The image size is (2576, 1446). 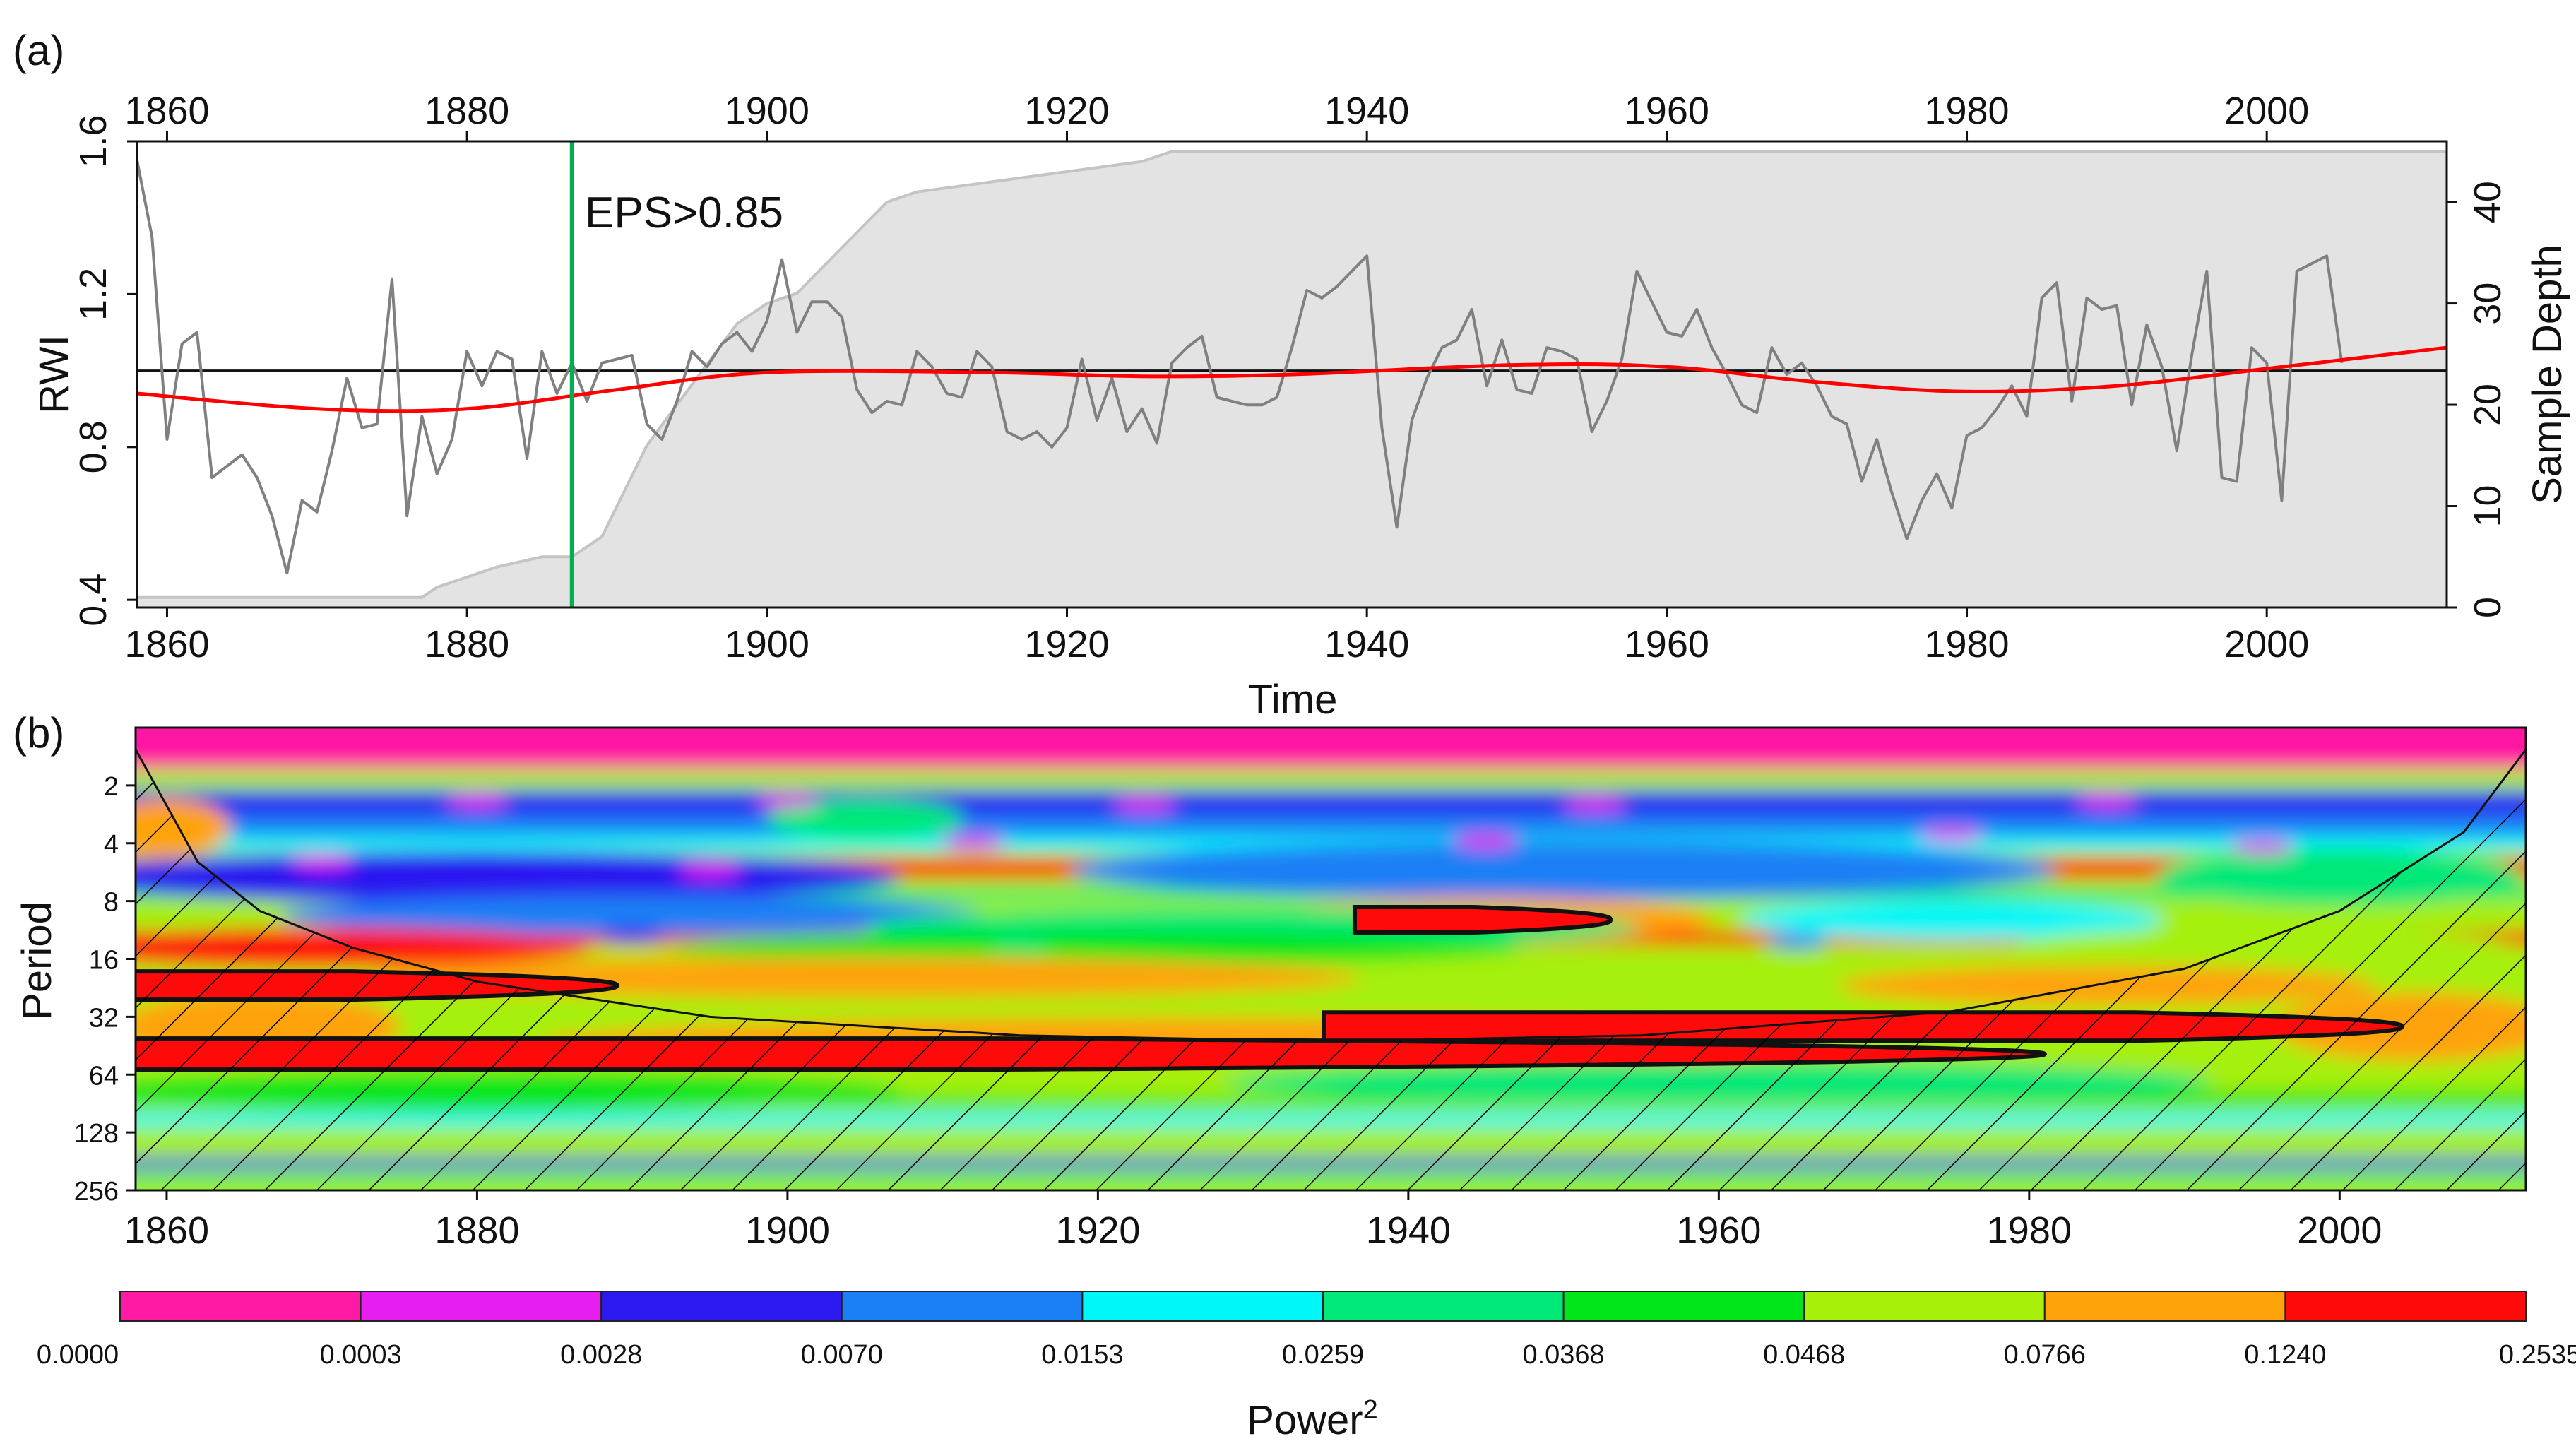 What do you see at coordinates (2537, 1355) in the screenshot?
I see `colorbar-break-label: 0.2535` at bounding box center [2537, 1355].